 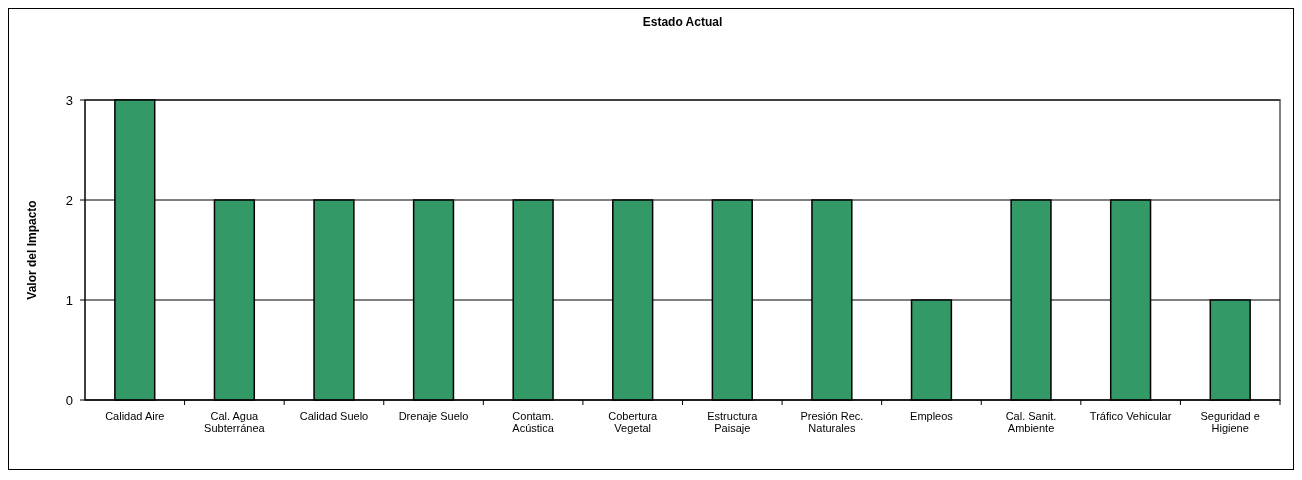 I want to click on x-tick-label: Empleos, so click(x=932, y=416).